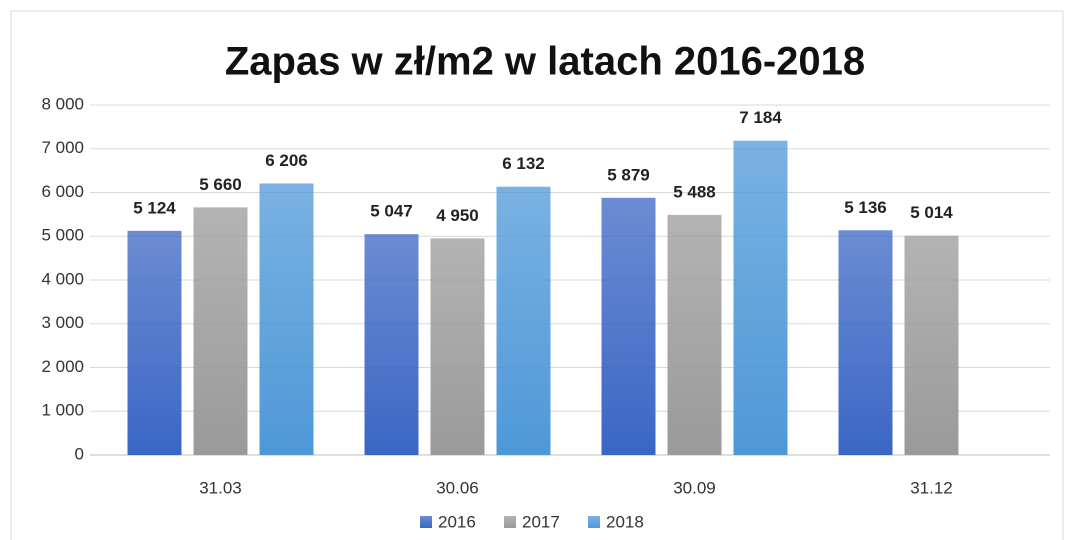  Describe the element at coordinates (931, 487) in the screenshot. I see `x-tick-label: 31.12` at that location.